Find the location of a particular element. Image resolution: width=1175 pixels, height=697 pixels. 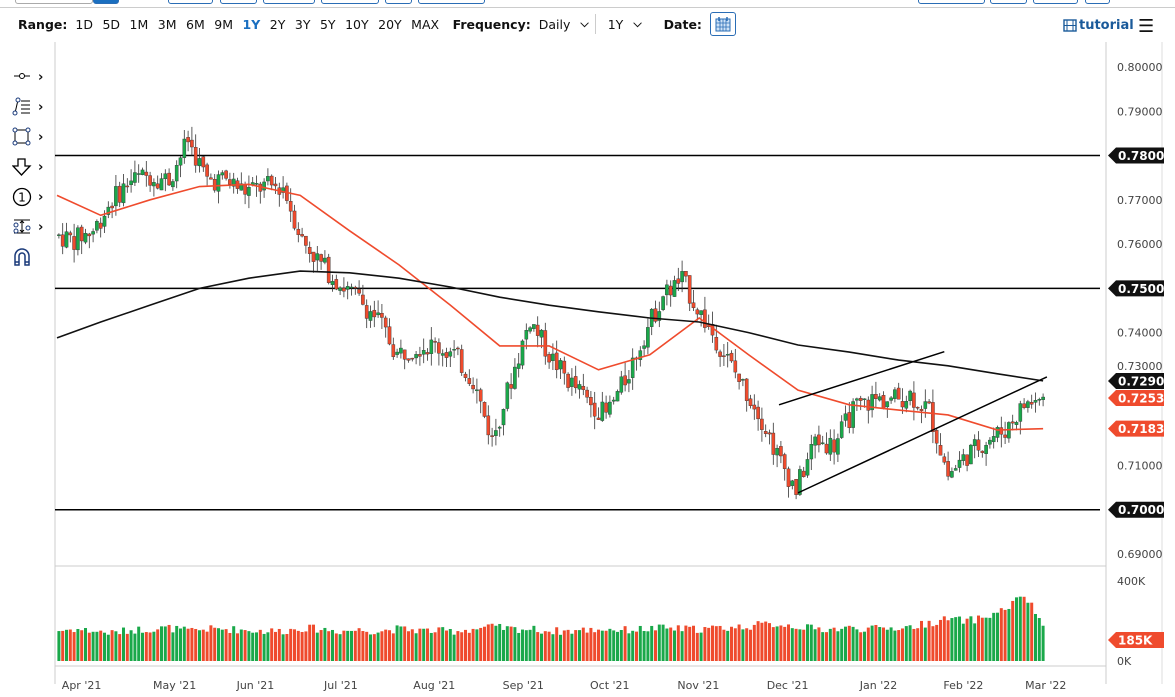

range-1d: 1D is located at coordinates (84, 24).